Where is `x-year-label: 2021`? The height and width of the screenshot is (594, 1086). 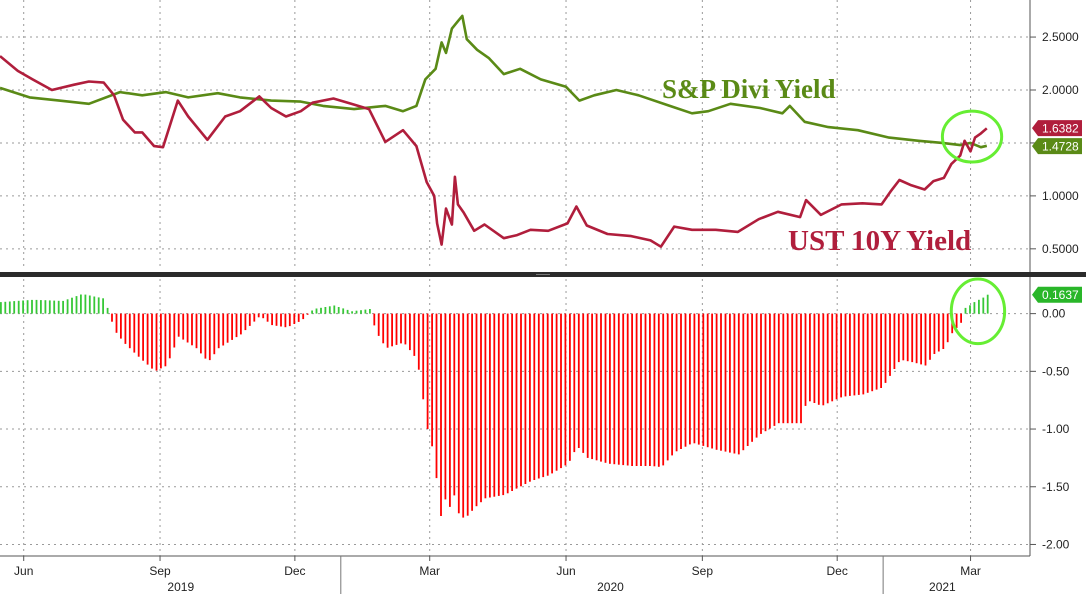
x-year-label: 2021 is located at coordinates (942, 587).